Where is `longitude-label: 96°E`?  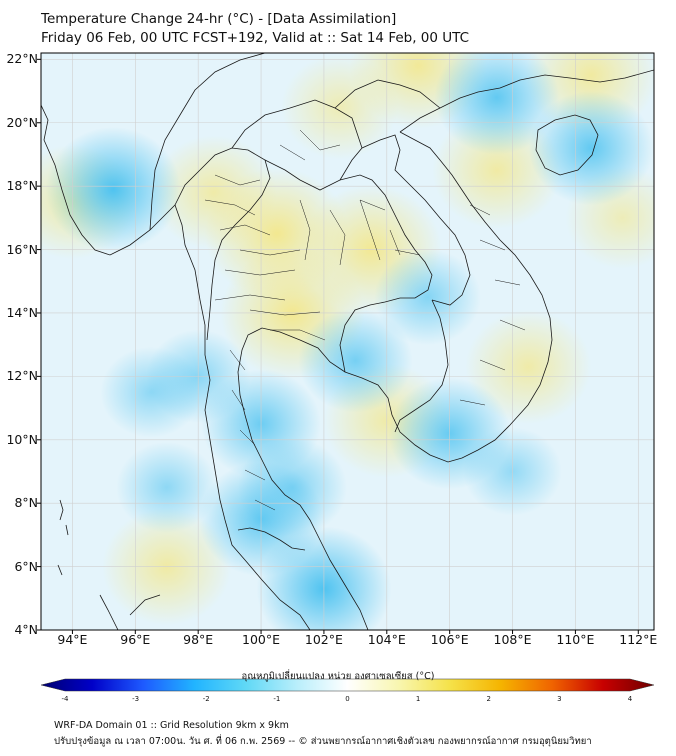 longitude-label: 96°E is located at coordinates (135, 639).